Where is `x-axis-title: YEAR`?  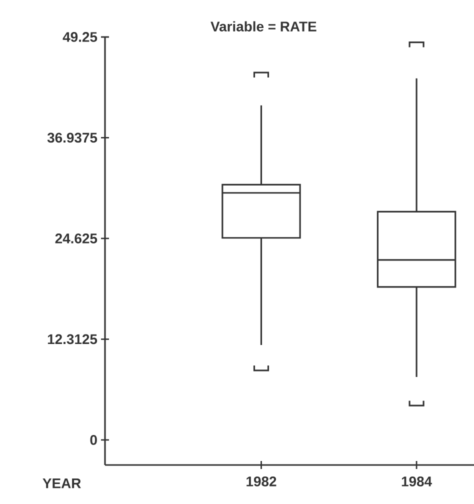
x-axis-title: YEAR is located at coordinates (61, 483).